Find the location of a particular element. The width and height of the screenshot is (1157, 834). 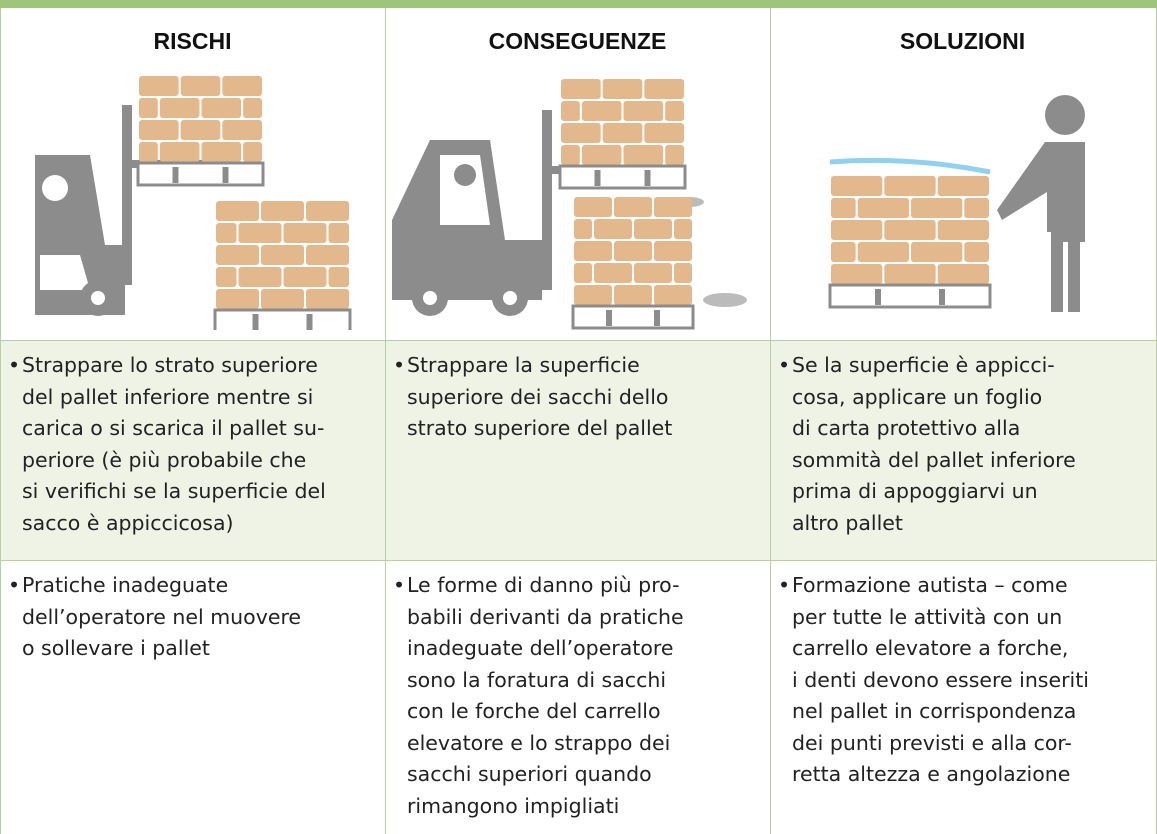

cell-line: babili derivanti da pratiche is located at coordinates (545, 616).